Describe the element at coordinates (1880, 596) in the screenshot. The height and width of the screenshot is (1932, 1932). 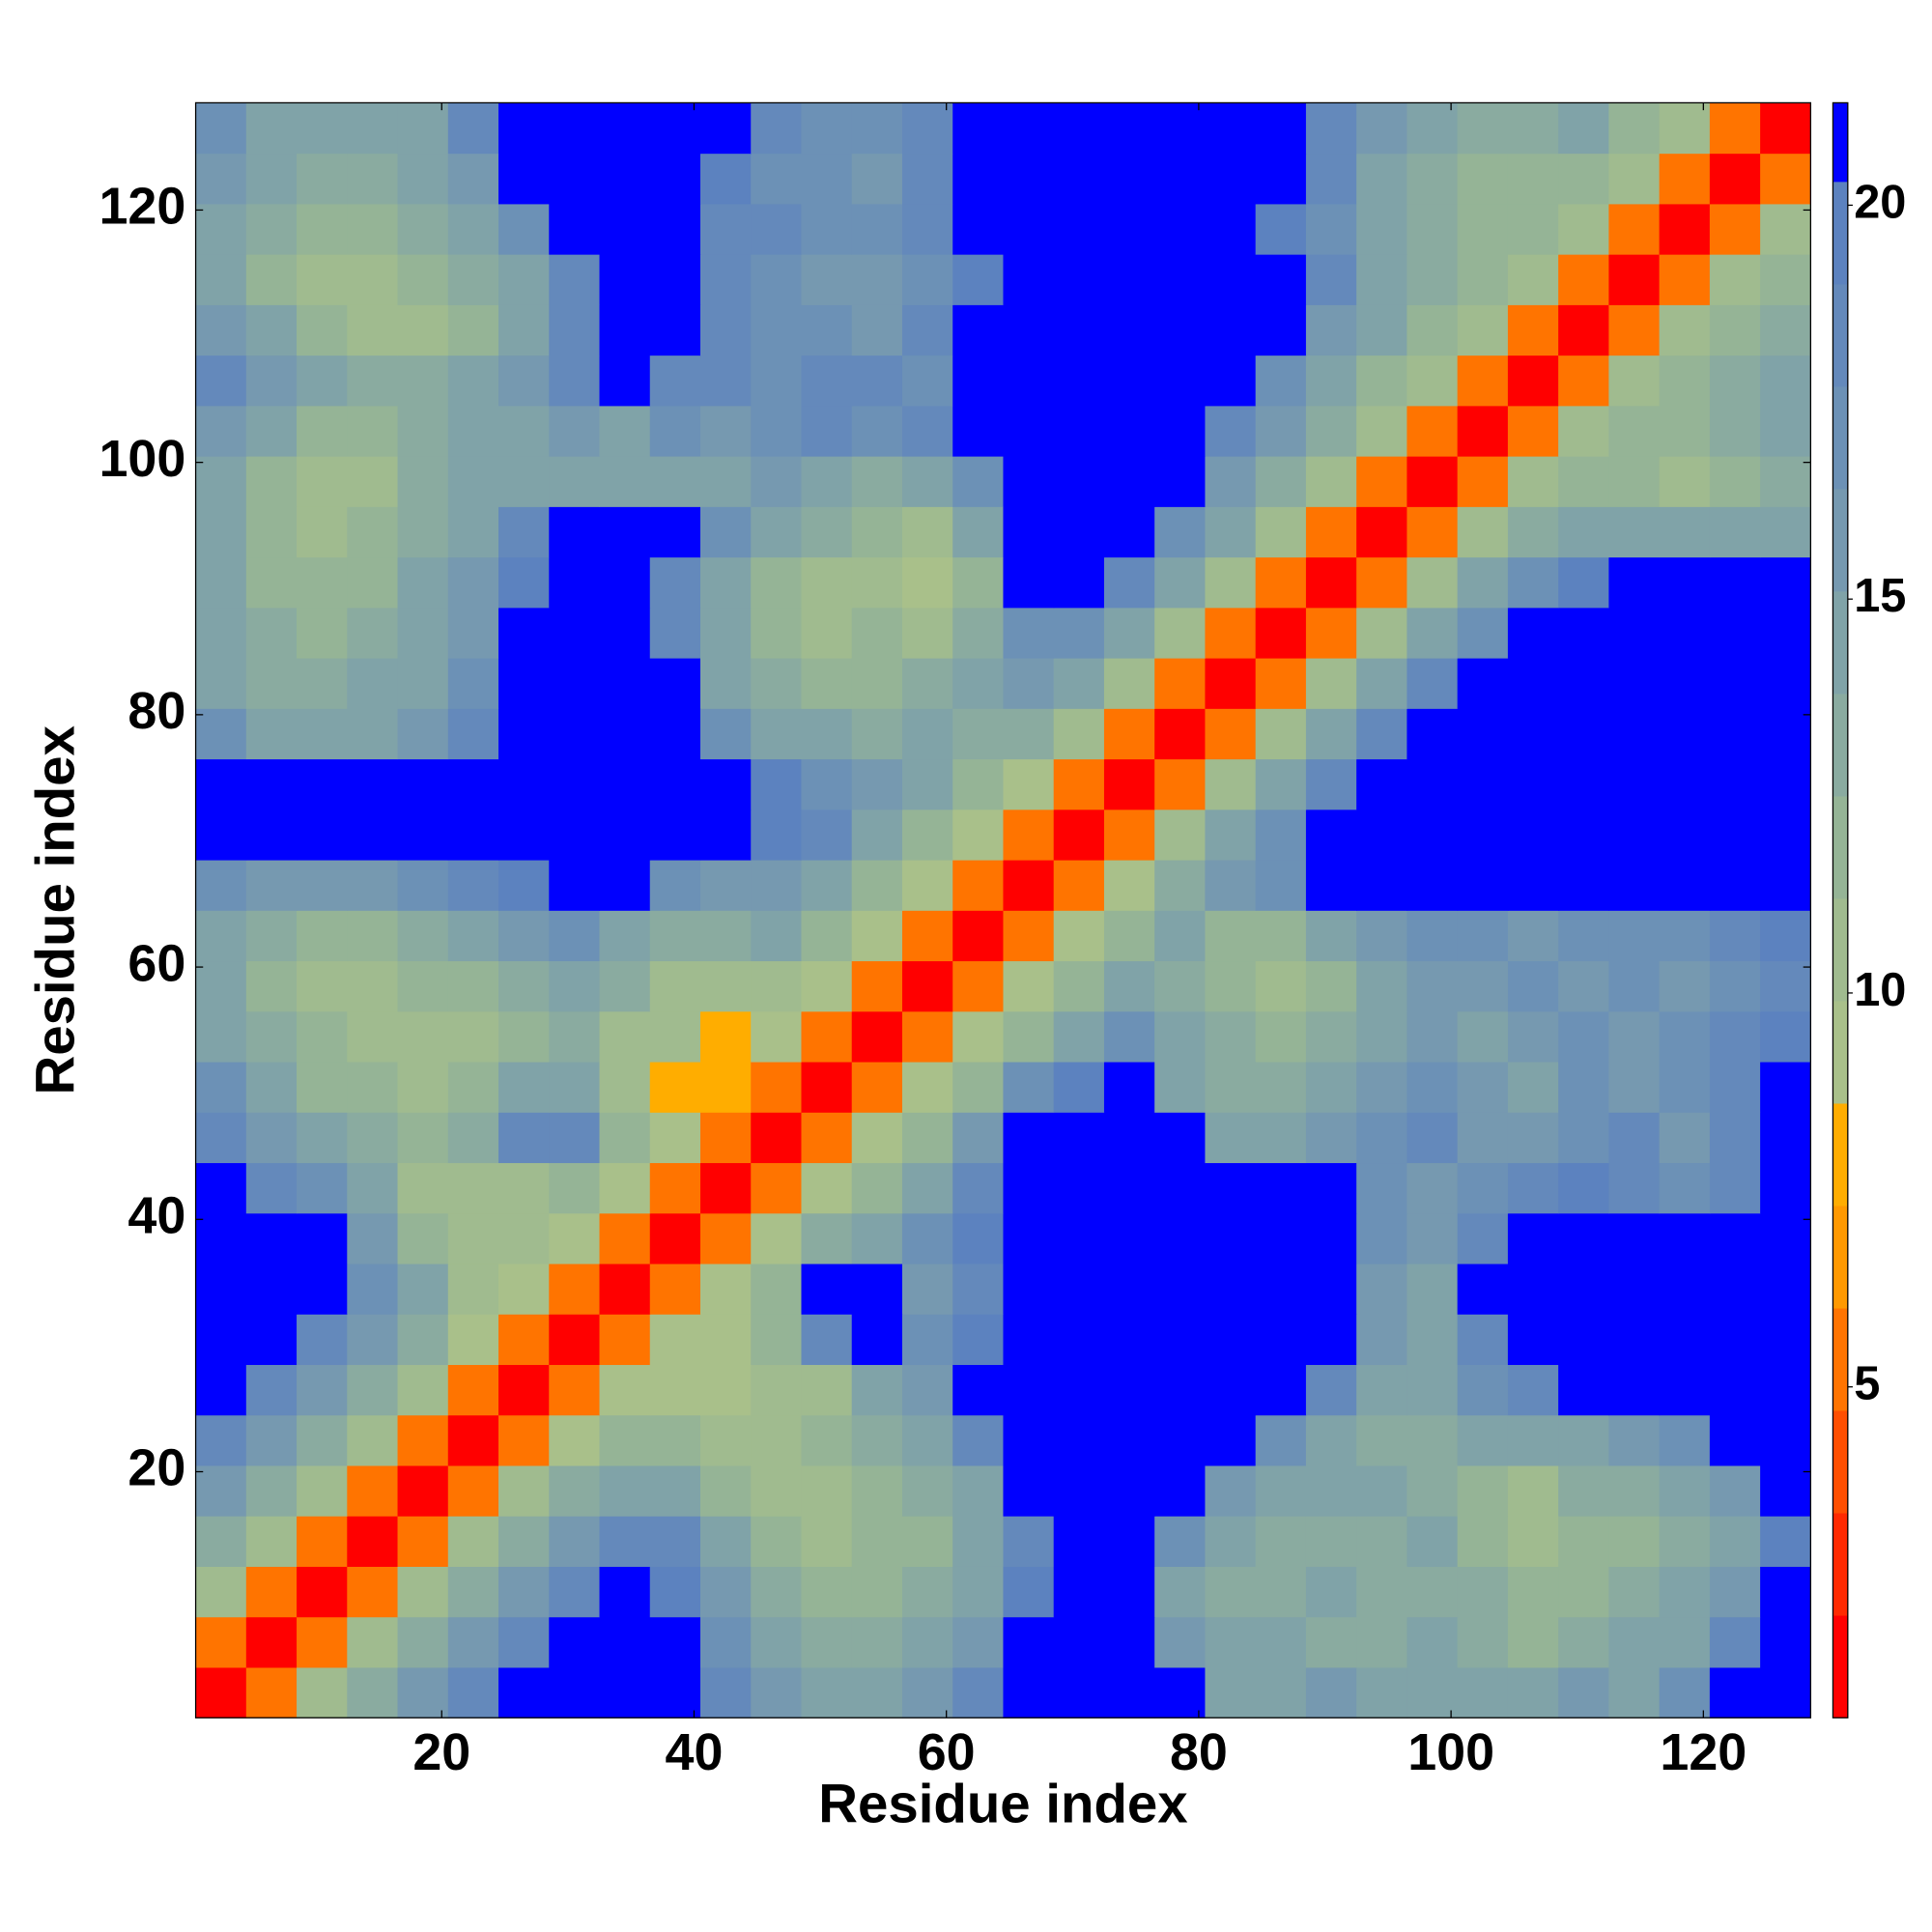
I see `colorbar-tick-label: 15` at that location.